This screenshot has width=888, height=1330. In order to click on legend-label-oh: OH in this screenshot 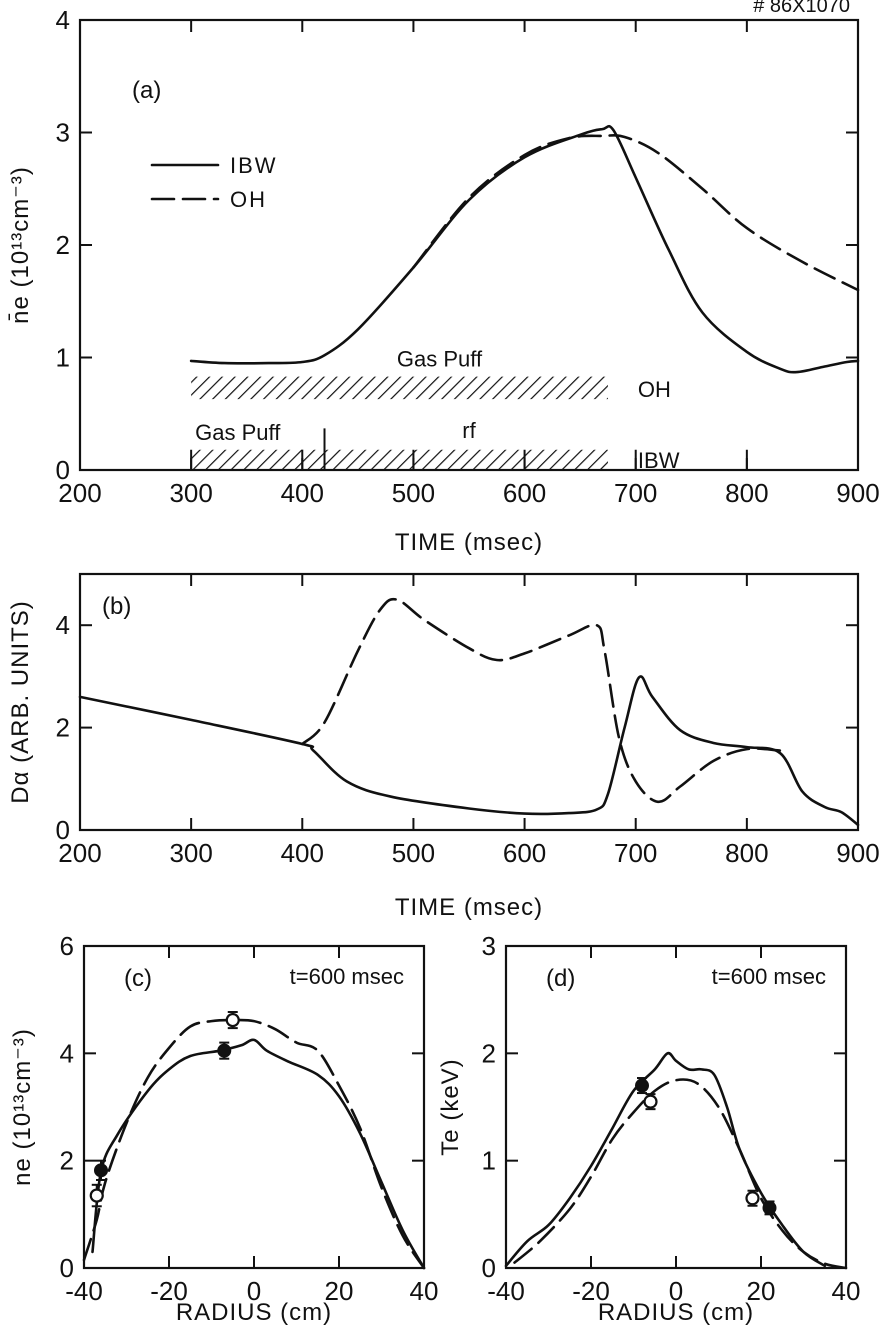, I will do `click(248, 199)`.